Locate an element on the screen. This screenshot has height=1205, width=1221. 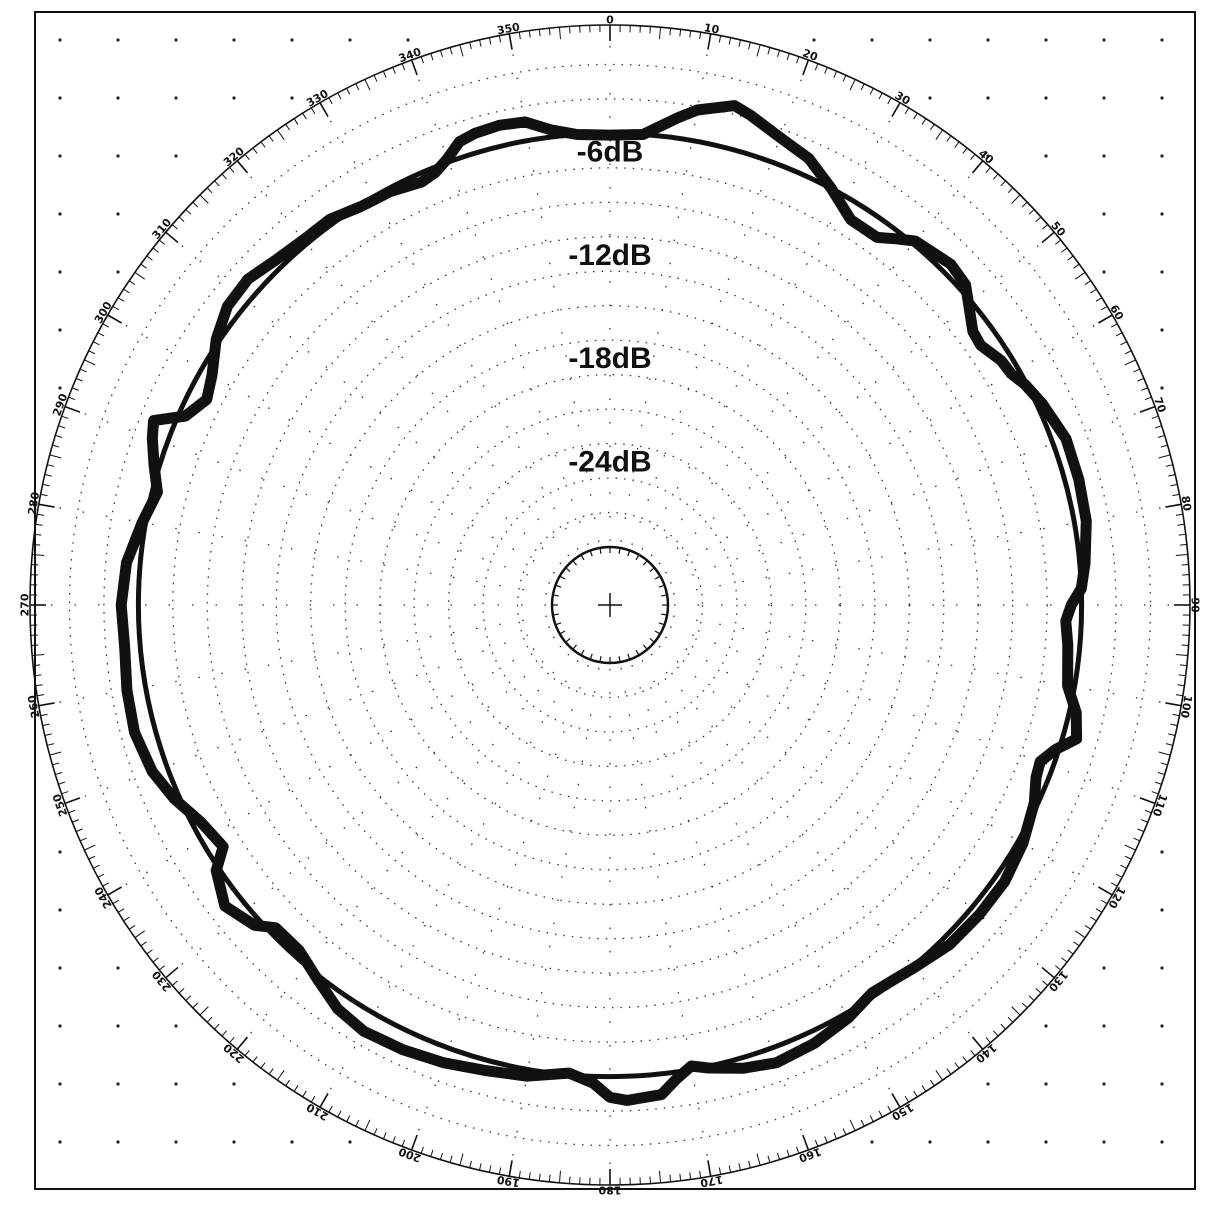
angle-tick-label: 180 is located at coordinates (609, 1190).